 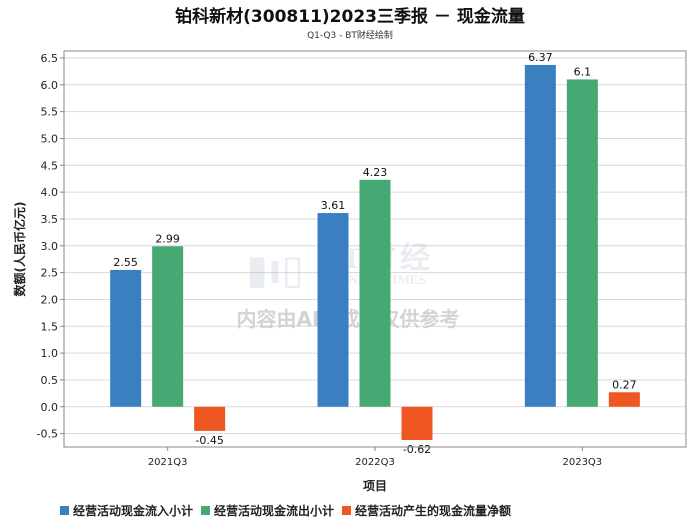 I want to click on watermark-logo-mark: ▮ı▯, so click(x=275, y=270).